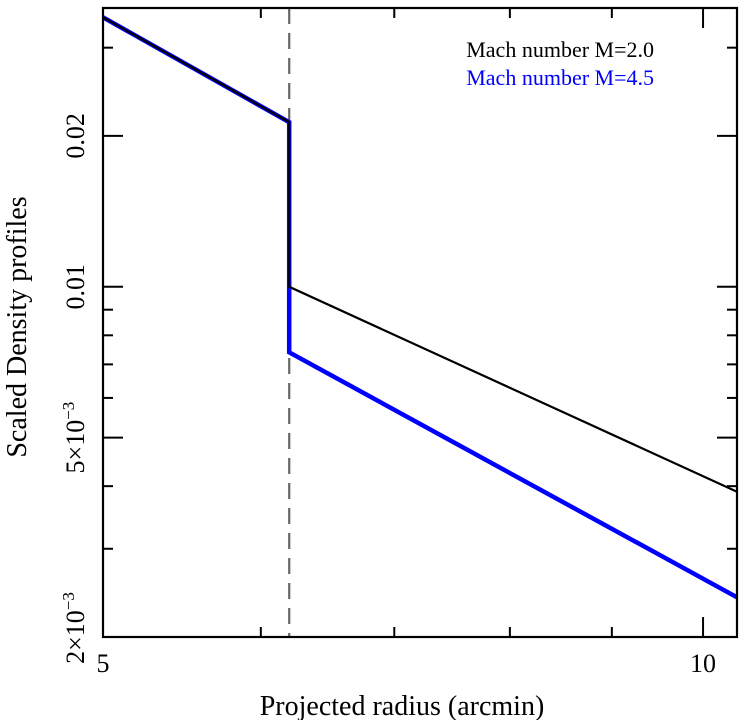 The height and width of the screenshot is (720, 747). What do you see at coordinates (560, 63) in the screenshot?
I see `legend: Mach number M=2.0 Mach number M=4.5` at bounding box center [560, 63].